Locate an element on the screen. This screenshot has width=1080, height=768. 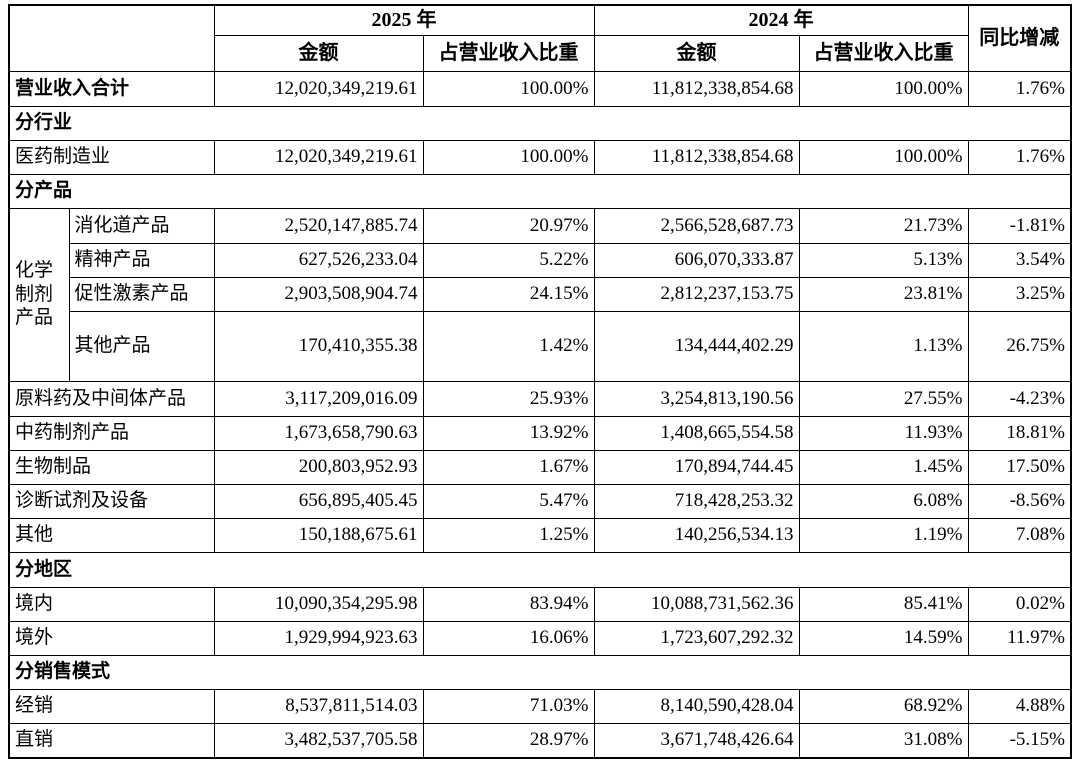
section-label: 分销售模式 is located at coordinates (540, 672).